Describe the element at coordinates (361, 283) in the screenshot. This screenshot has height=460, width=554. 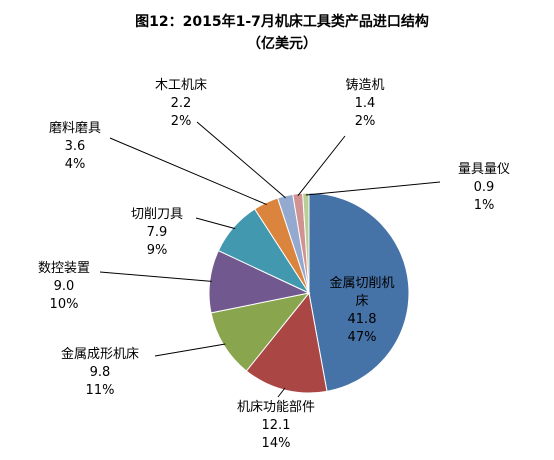
I see `slice-name-label: 金属切削机` at that location.